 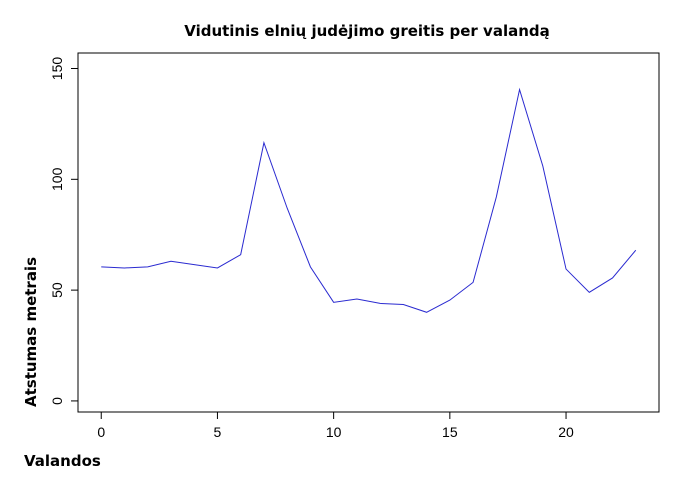 I want to click on x-axis: 0 5 10 15 20, so click(x=335, y=426).